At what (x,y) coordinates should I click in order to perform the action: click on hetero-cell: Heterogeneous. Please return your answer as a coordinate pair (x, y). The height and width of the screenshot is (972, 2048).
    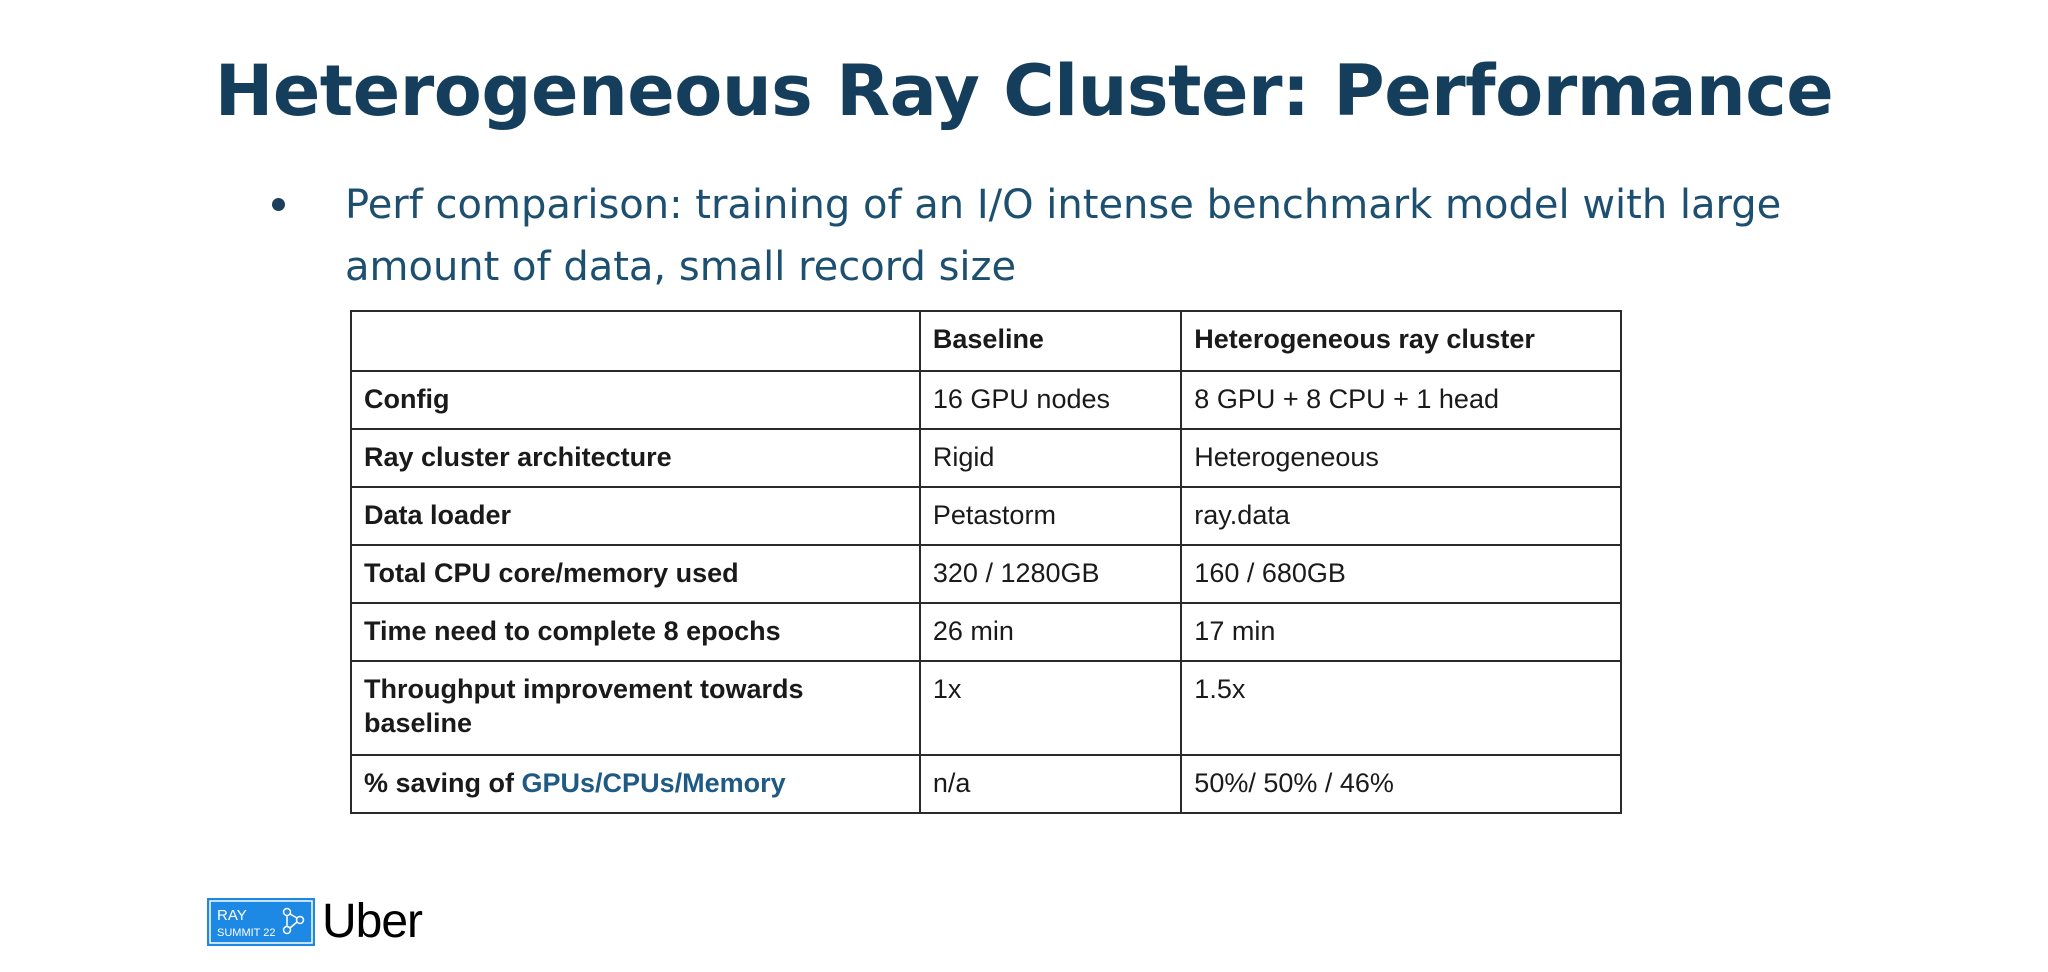
    Looking at the image, I should click on (1401, 458).